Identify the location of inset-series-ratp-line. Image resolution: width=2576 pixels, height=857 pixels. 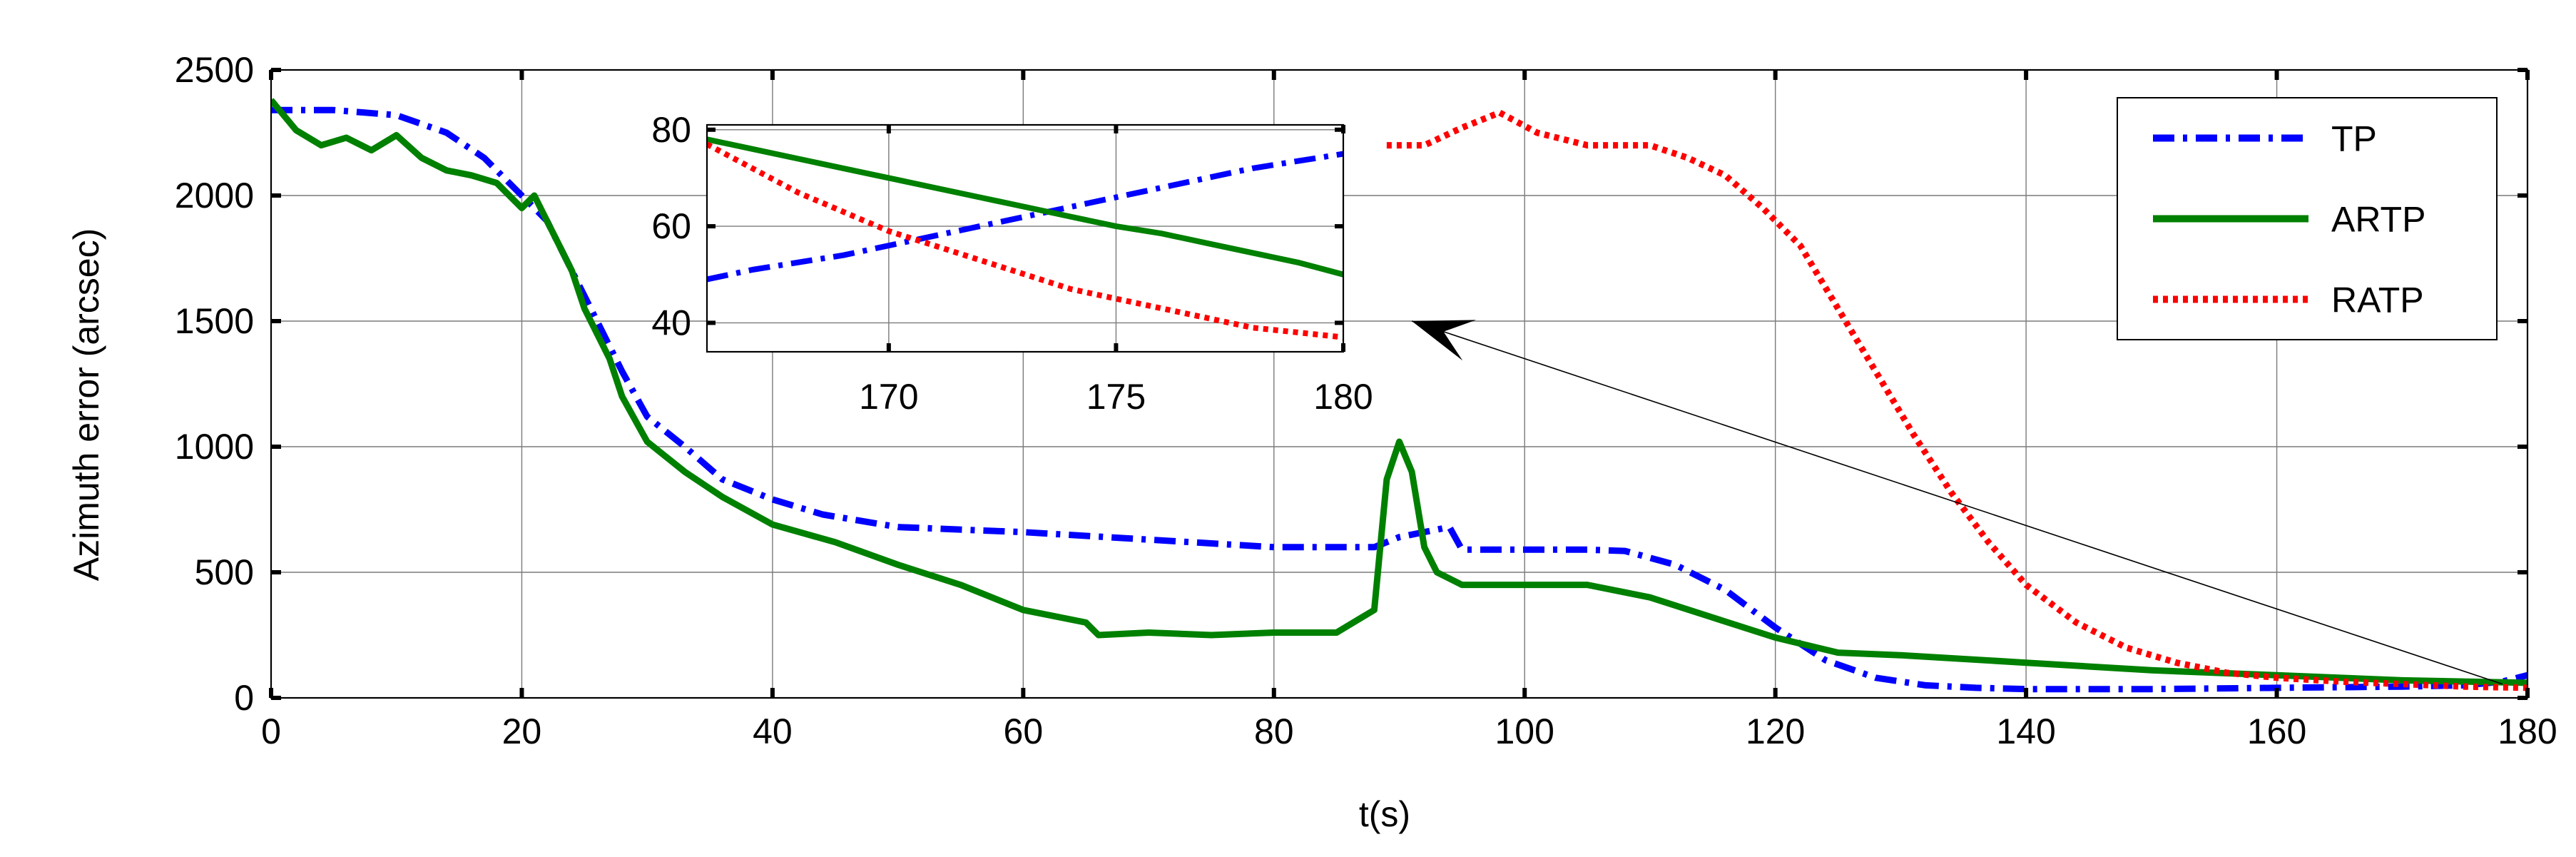
(1025, 240).